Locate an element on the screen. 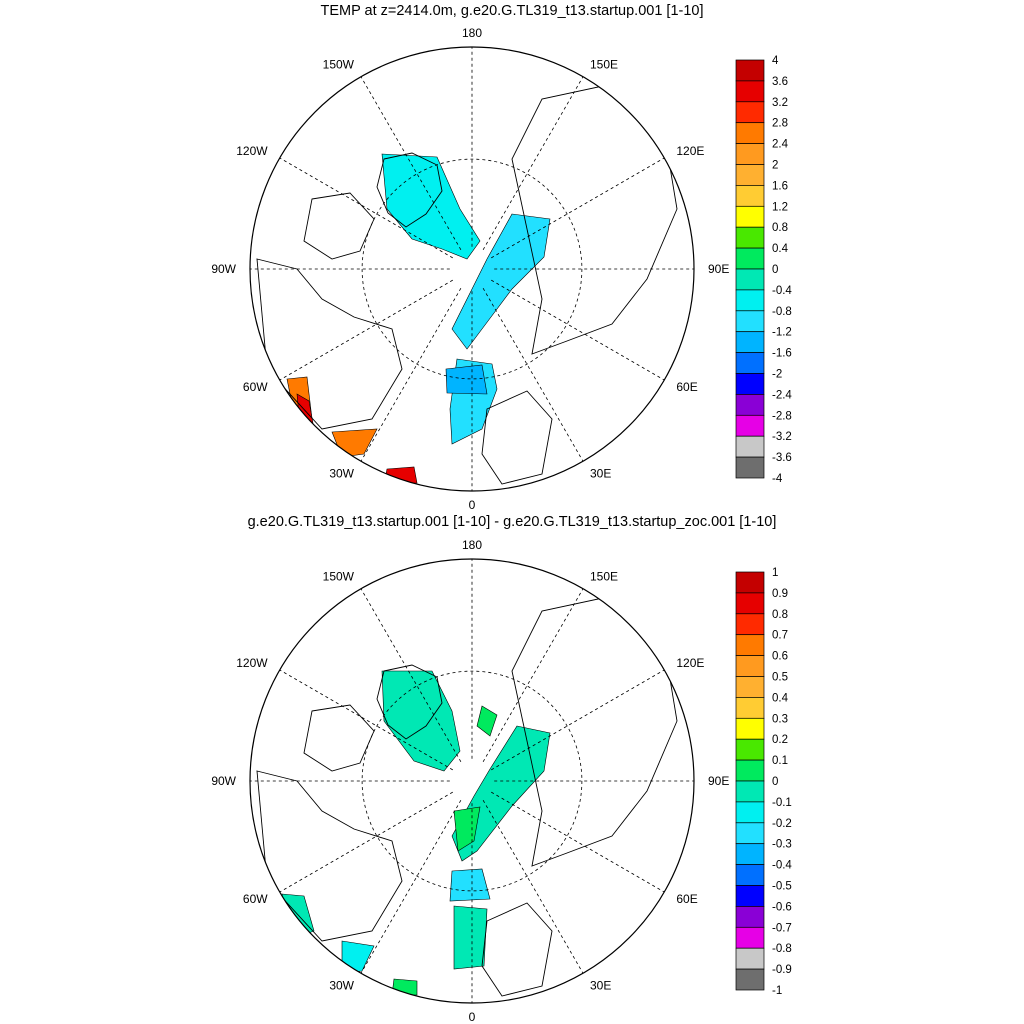  longitude-label: 30E is located at coordinates (600, 985).